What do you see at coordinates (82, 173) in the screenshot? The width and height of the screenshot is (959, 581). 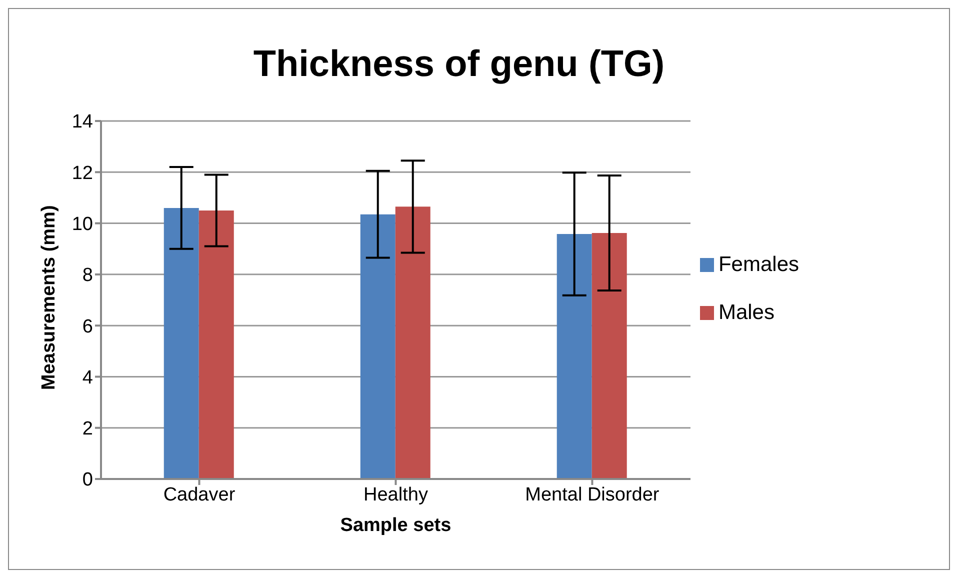 I see `y-tick-label: 12` at bounding box center [82, 173].